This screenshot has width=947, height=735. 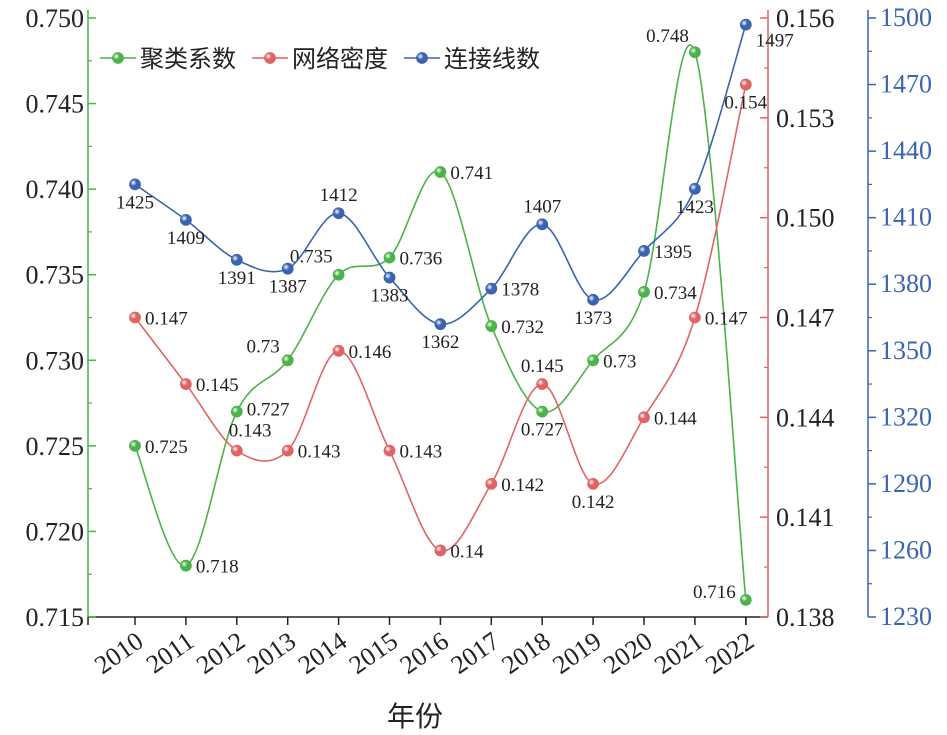 I want to click on left-tick-label: 0.725, so click(x=55, y=446).